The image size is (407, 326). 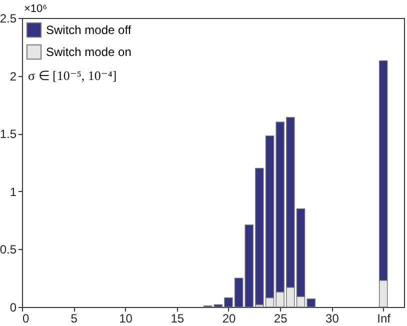 What do you see at coordinates (126, 319) in the screenshot?
I see `x-tick-label: 10` at bounding box center [126, 319].